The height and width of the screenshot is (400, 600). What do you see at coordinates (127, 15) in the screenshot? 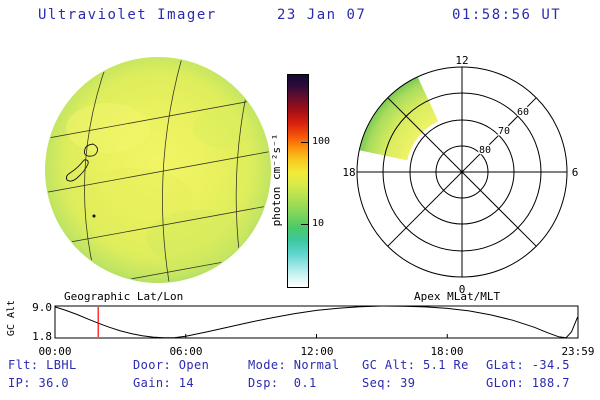
I see `app-title: Ultraviolet Imager` at bounding box center [127, 15].